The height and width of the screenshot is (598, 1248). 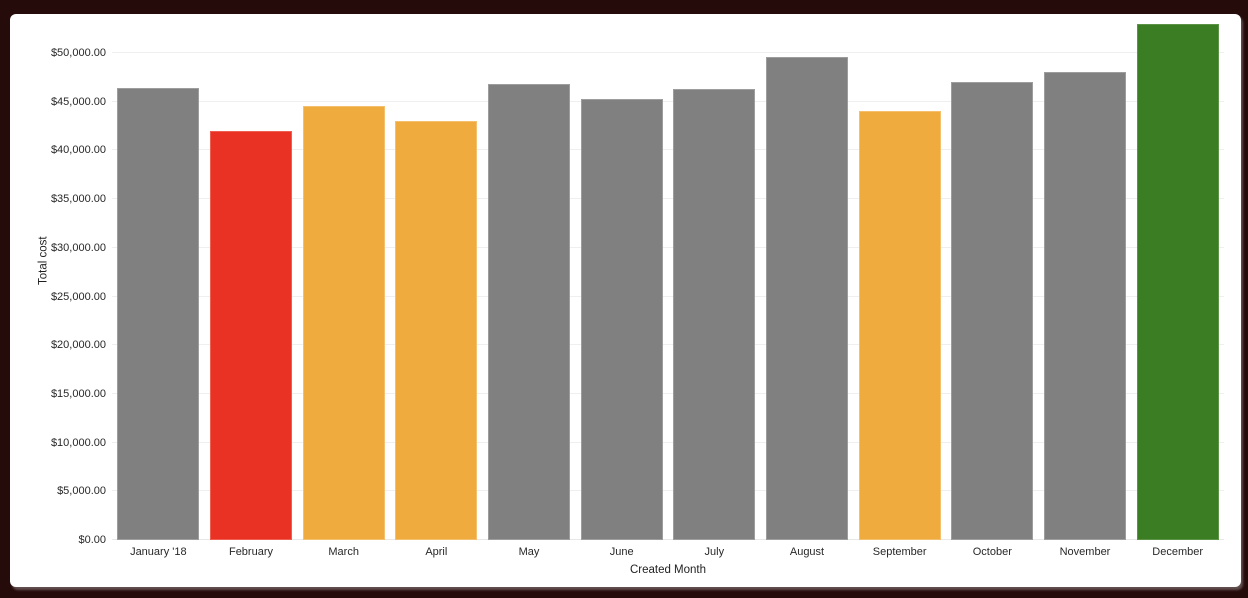 I want to click on bar-october, so click(x=992, y=311).